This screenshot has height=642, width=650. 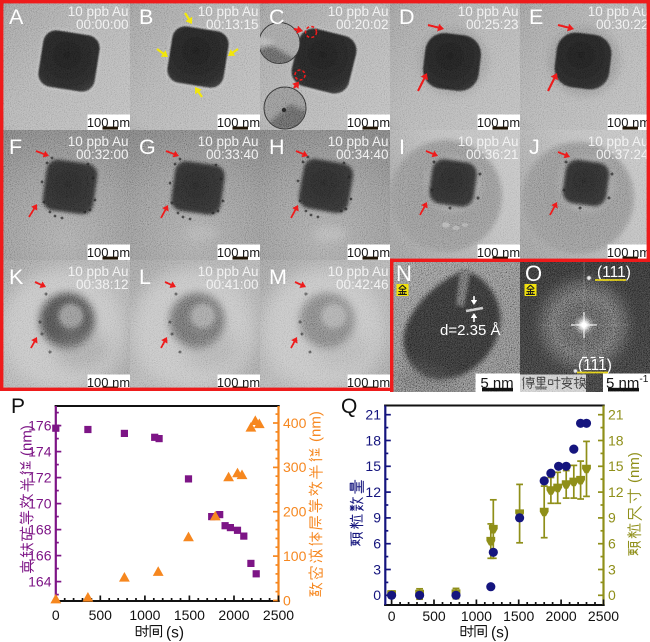 What do you see at coordinates (40, 503) in the screenshot?
I see `svg-text: 170` at bounding box center [40, 503].